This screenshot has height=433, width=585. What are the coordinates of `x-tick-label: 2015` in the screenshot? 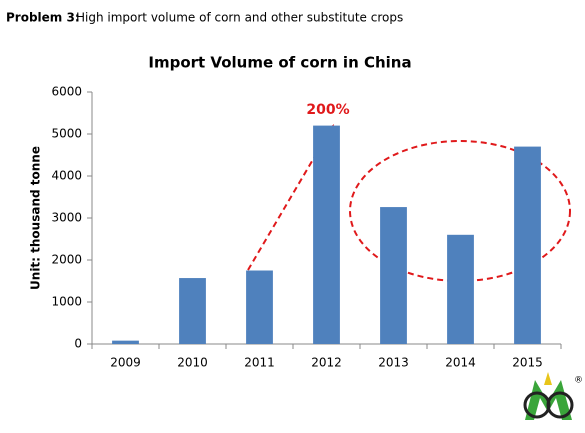 It's located at (527, 363).